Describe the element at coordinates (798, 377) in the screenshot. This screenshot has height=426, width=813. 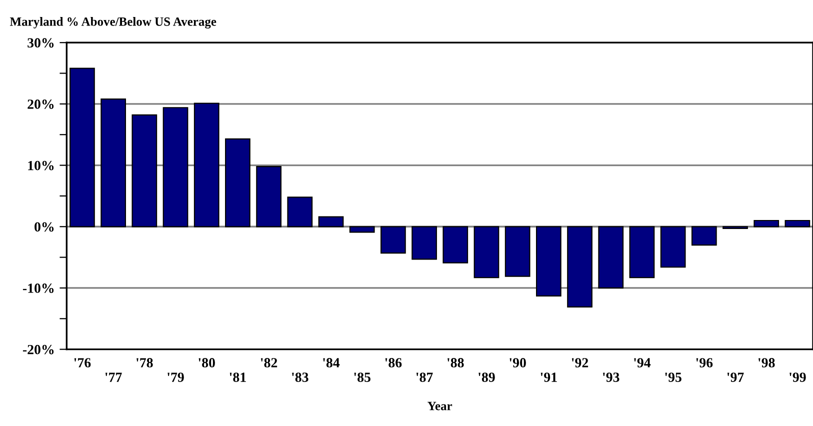
I see `x-tick-label: '99` at that location.